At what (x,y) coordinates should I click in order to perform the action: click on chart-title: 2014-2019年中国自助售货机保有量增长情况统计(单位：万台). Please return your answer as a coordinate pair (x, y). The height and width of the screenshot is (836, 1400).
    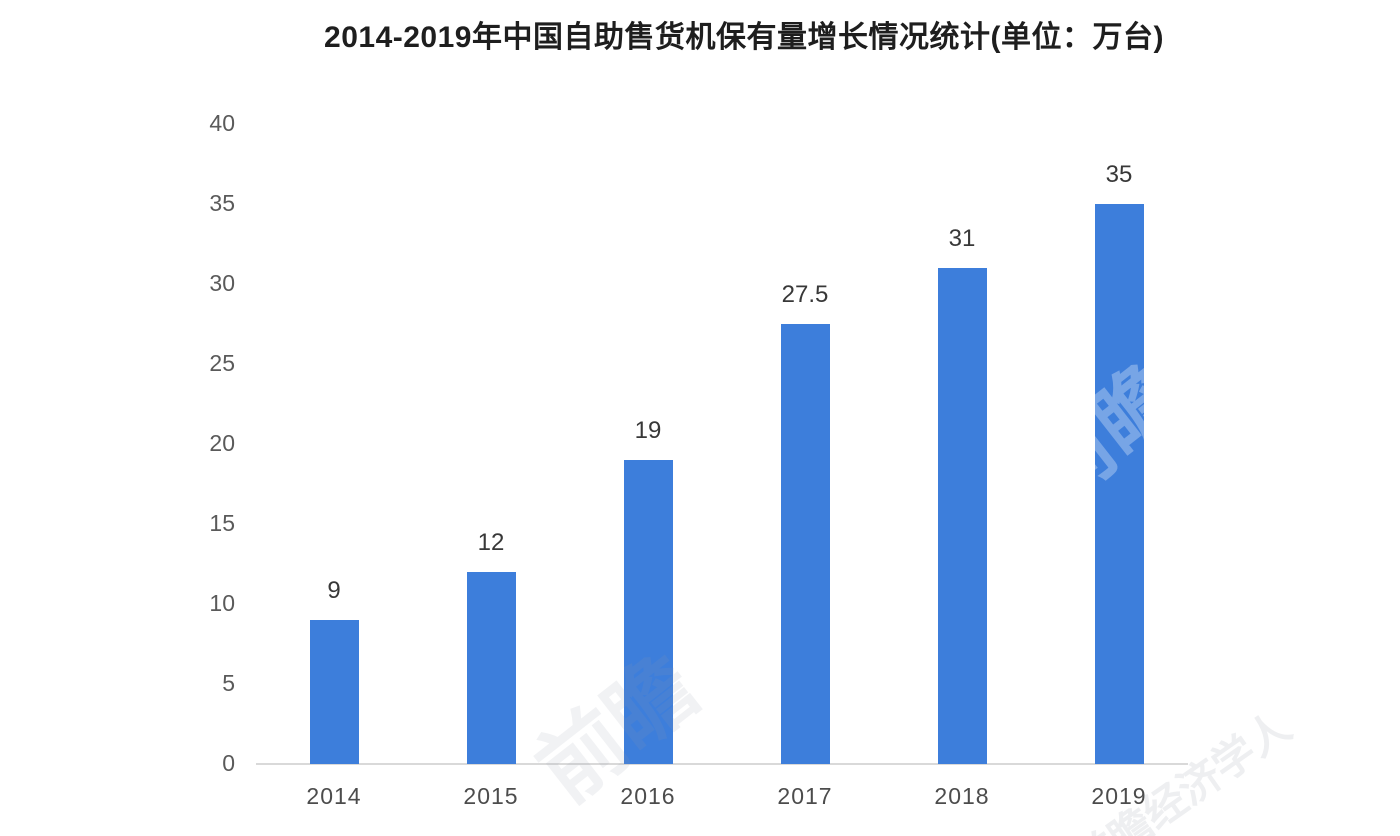
    Looking at the image, I should click on (744, 37).